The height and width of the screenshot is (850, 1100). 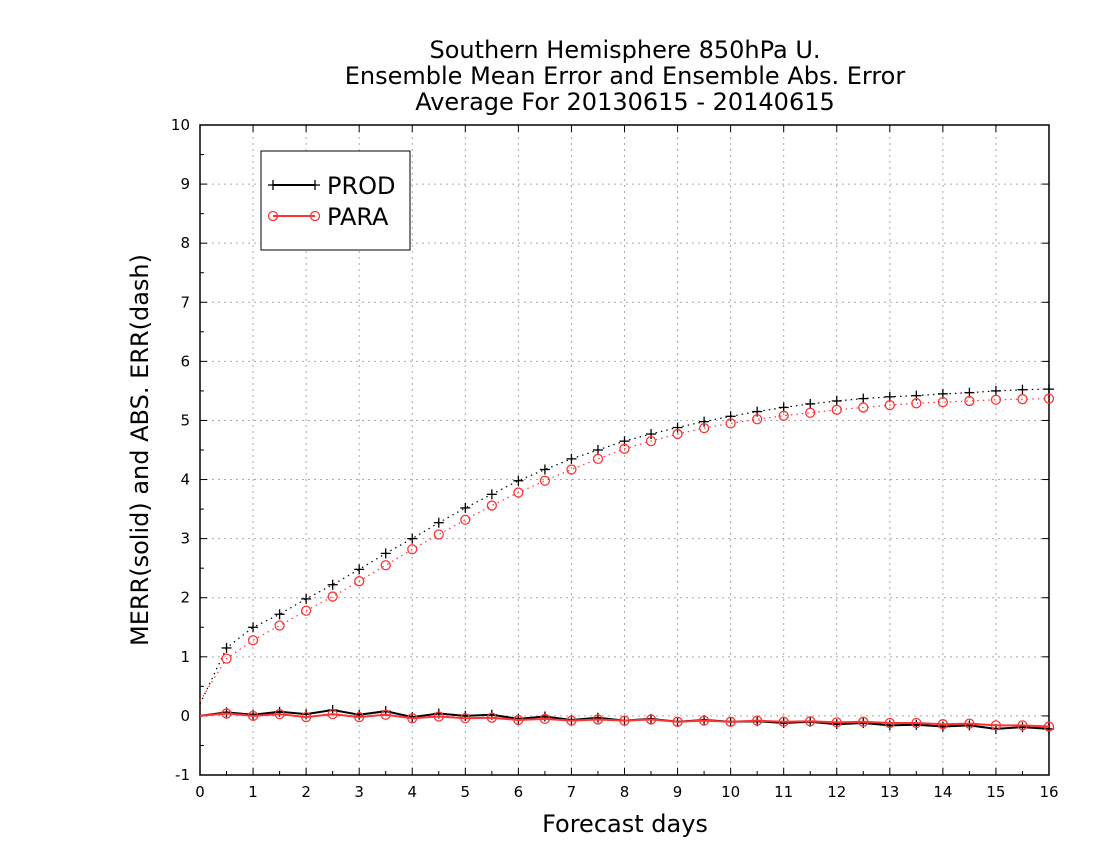 I want to click on y-tick-label: 9, so click(x=185, y=184).